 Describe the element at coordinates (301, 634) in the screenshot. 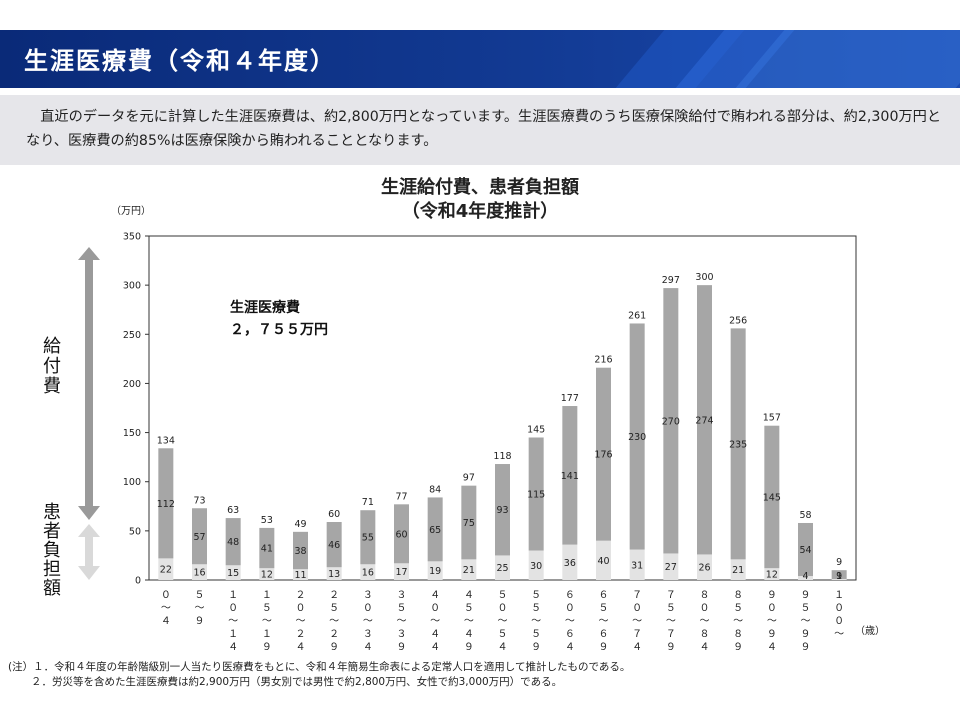

I see `category-label: ２` at that location.